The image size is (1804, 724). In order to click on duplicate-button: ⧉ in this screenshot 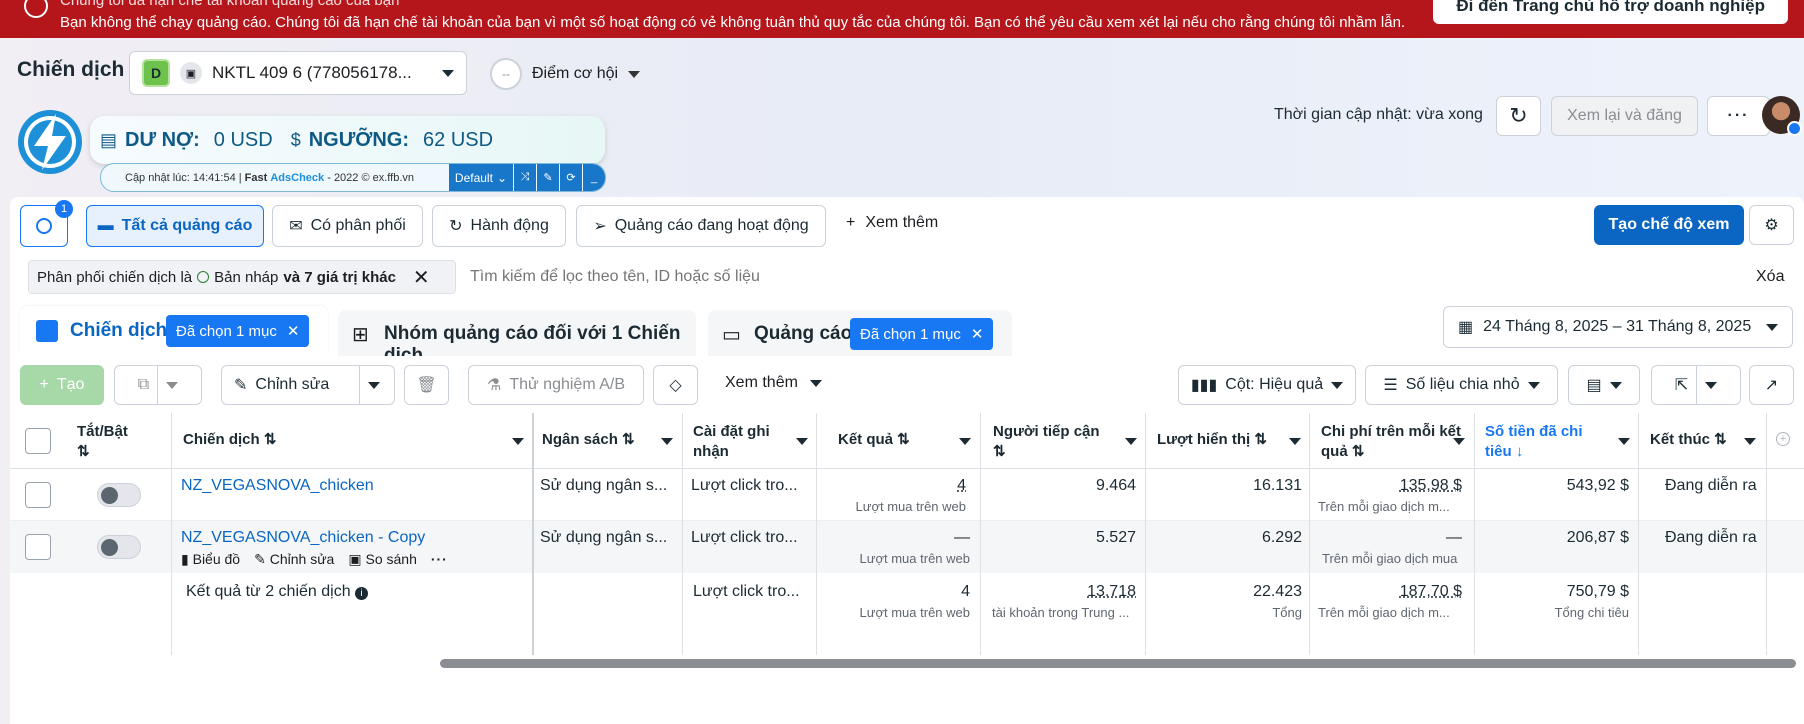, I will do `click(158, 385)`.